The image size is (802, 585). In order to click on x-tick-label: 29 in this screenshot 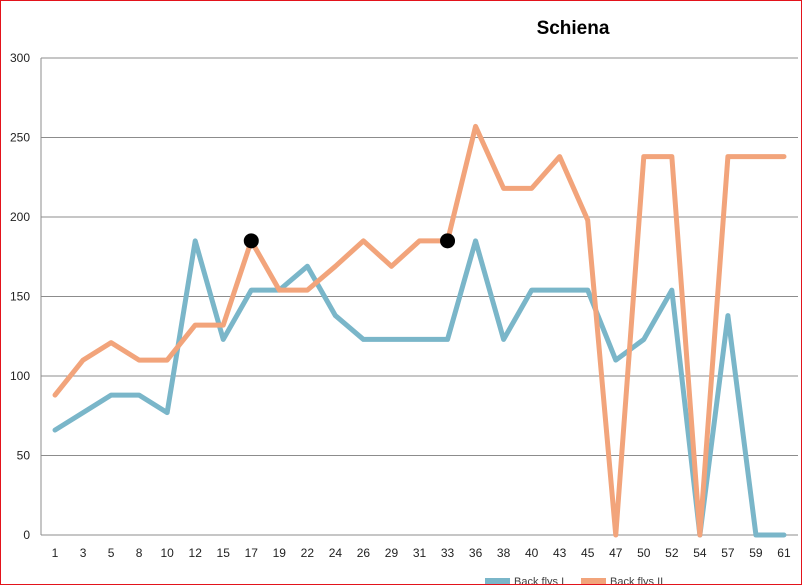, I will do `click(392, 553)`.